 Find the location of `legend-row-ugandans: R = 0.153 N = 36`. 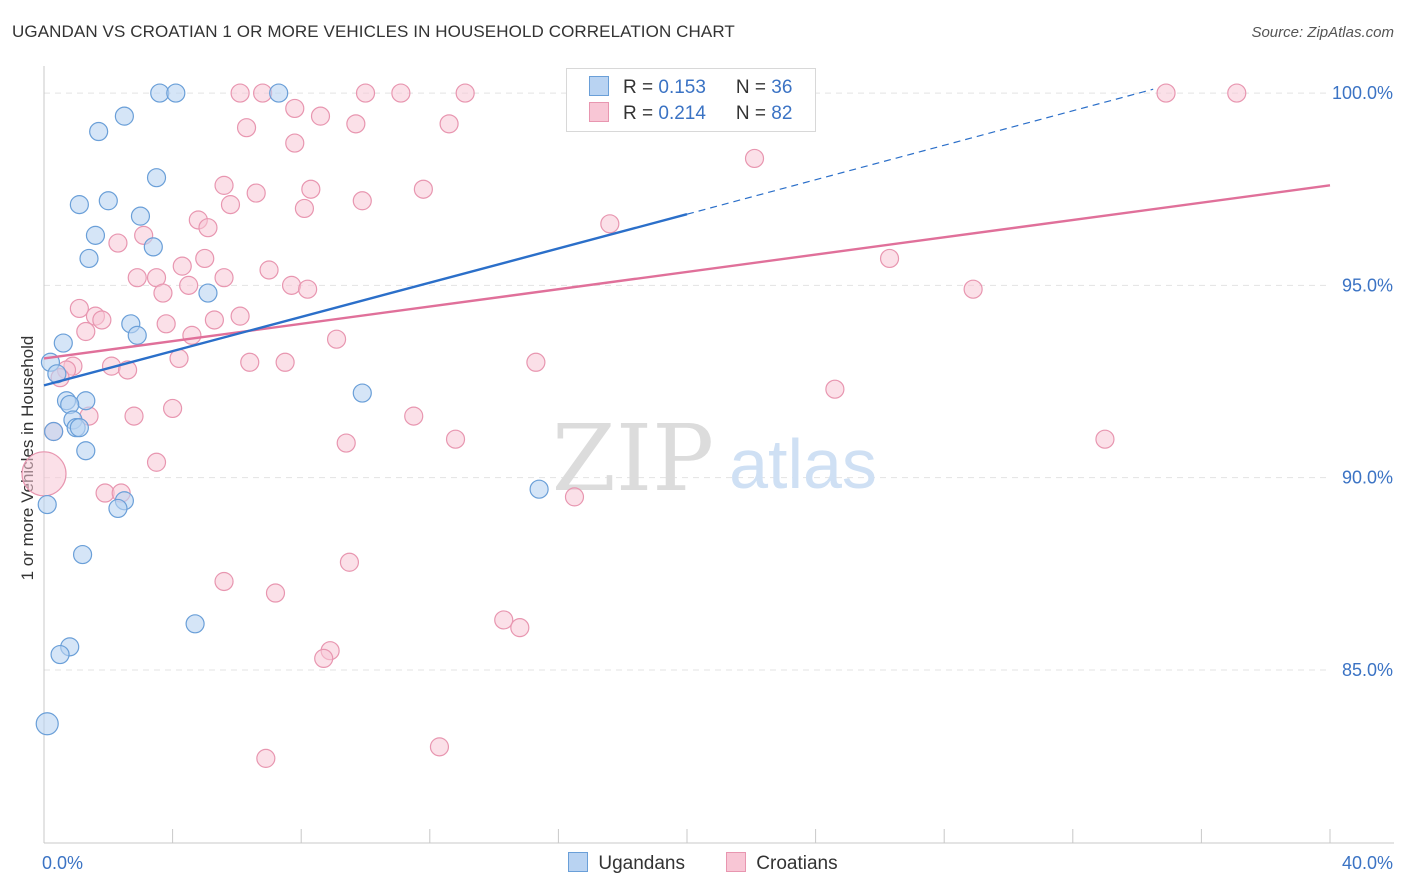

legend-row-ugandans: R = 0.153 N = 36 is located at coordinates (690, 88).